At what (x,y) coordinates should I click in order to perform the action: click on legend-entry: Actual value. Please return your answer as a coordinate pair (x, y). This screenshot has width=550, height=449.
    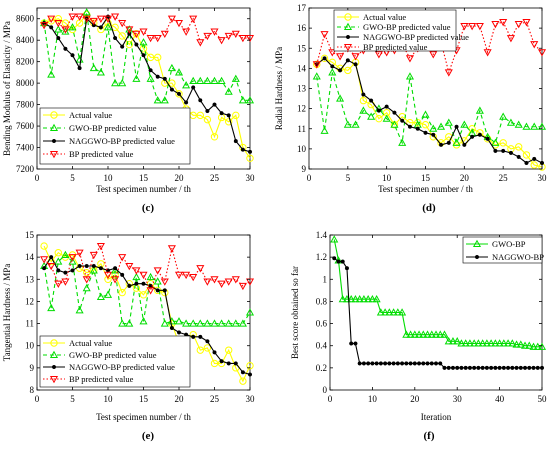
    Looking at the image, I should click on (371, 17).